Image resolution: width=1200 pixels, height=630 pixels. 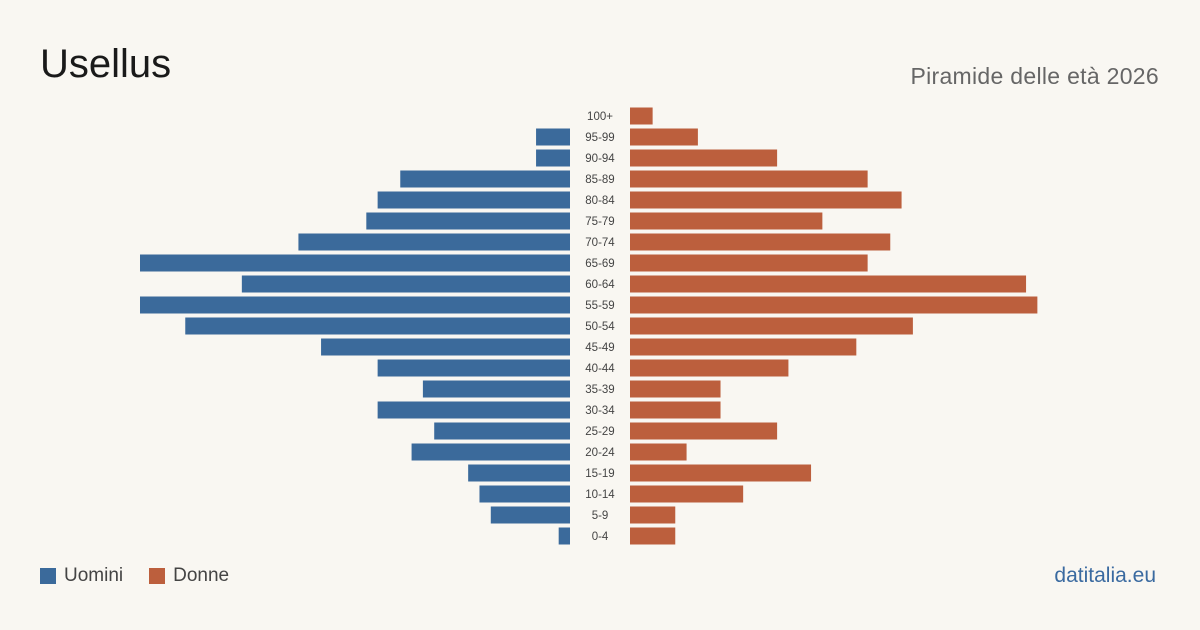 I want to click on legend-label-women: Donne, so click(x=201, y=575).